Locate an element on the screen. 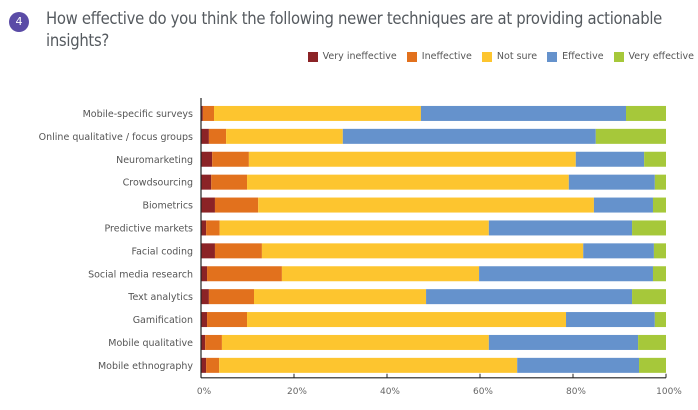 This screenshot has width=698, height=410. legend-item: Effective is located at coordinates (575, 56).